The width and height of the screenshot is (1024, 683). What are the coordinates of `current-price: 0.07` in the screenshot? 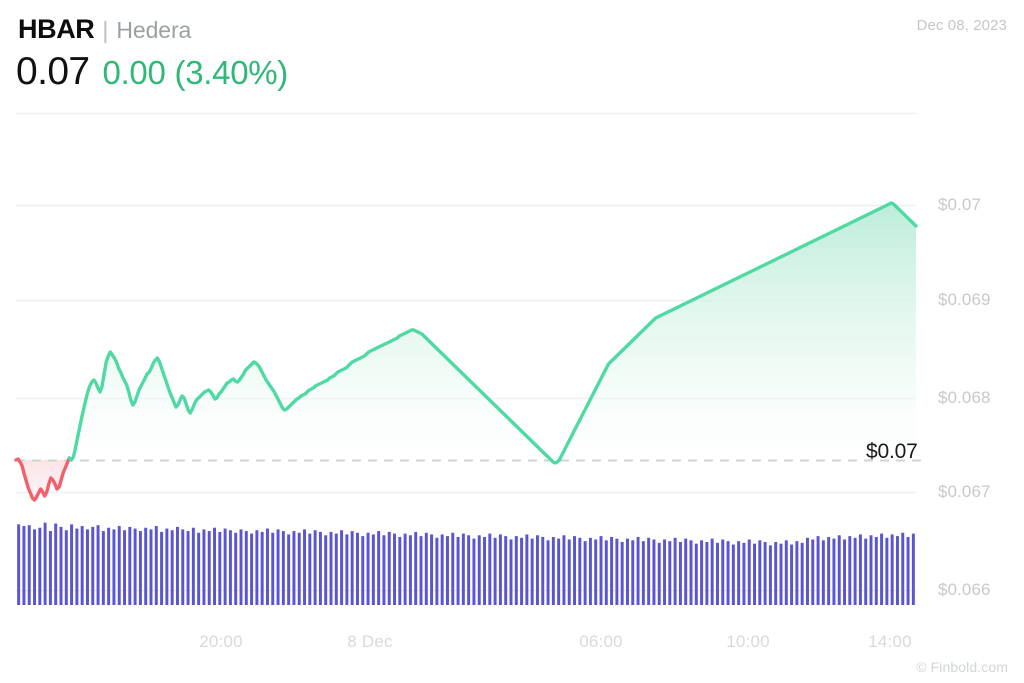 It's located at (53, 71).